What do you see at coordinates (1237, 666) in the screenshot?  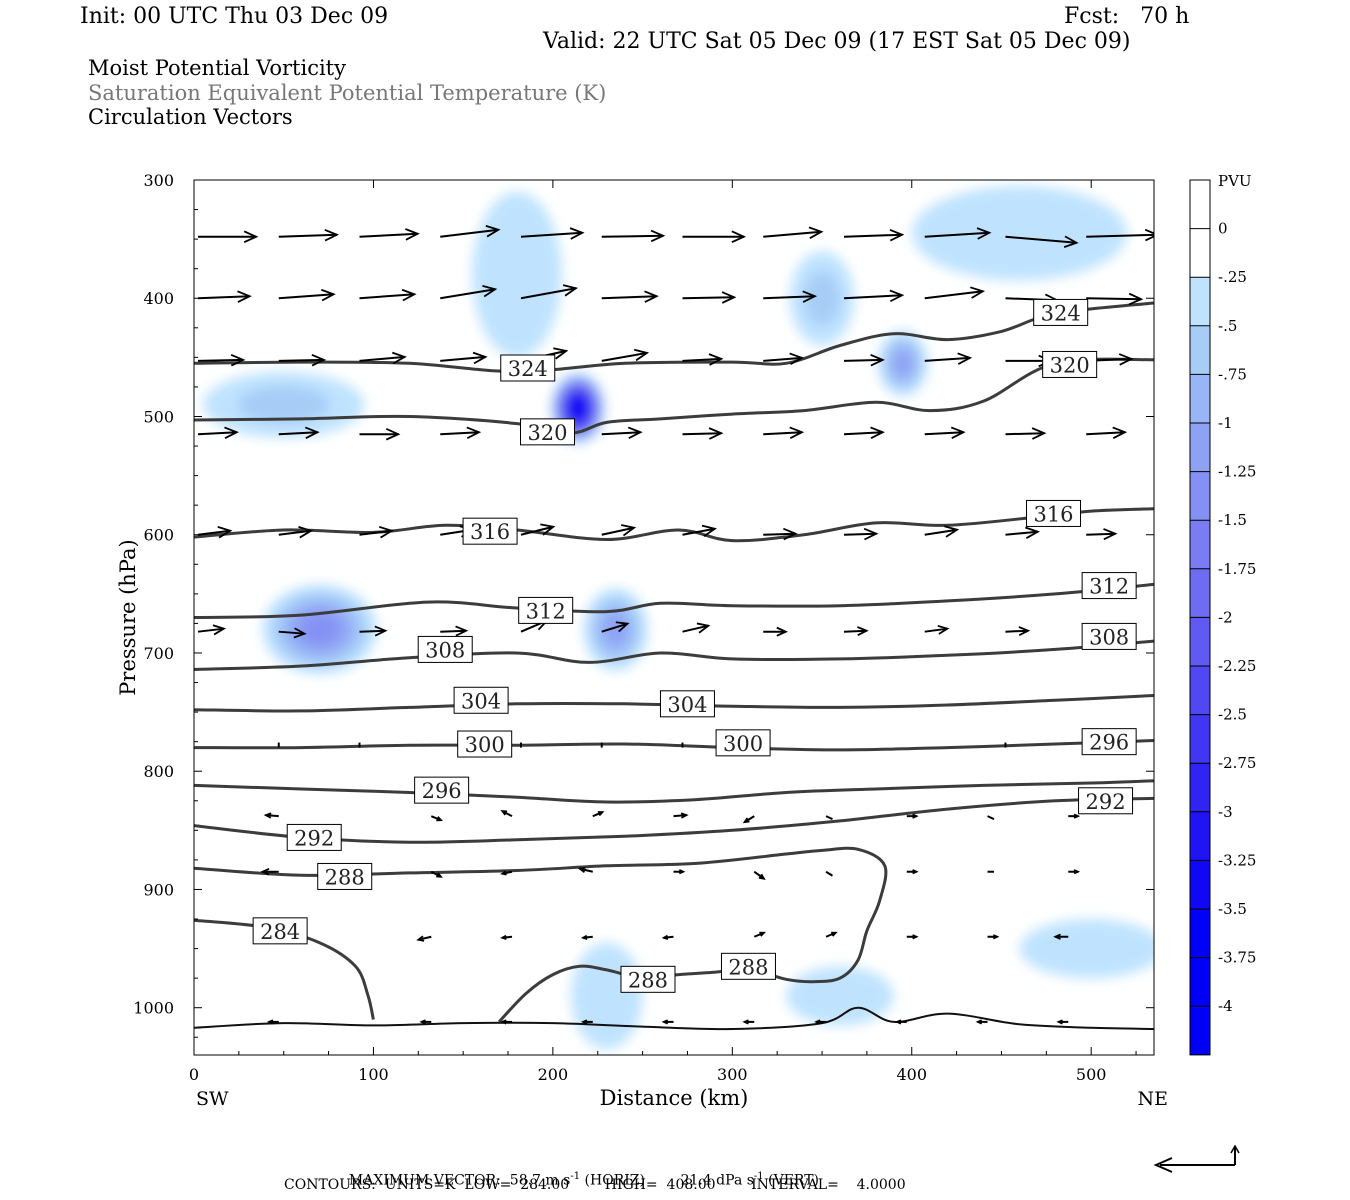 I see `colorbar-tick-label: -2.25` at bounding box center [1237, 666].